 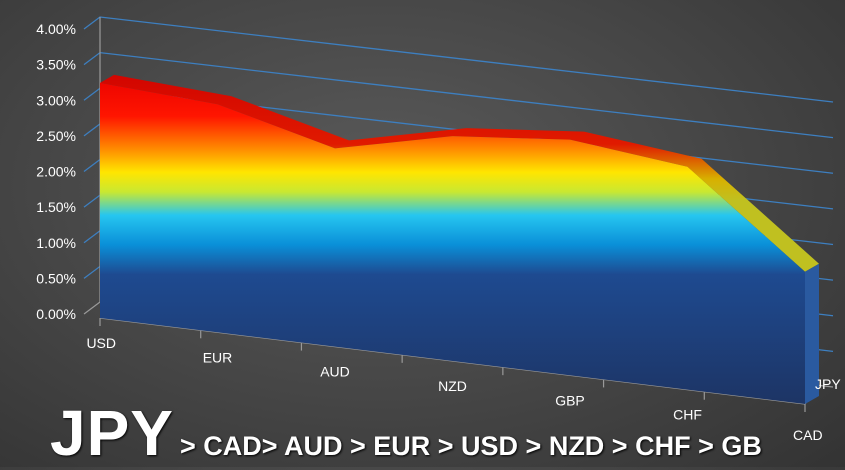 What do you see at coordinates (56, 314) in the screenshot?
I see `y-tick-label: 0.00%` at bounding box center [56, 314].